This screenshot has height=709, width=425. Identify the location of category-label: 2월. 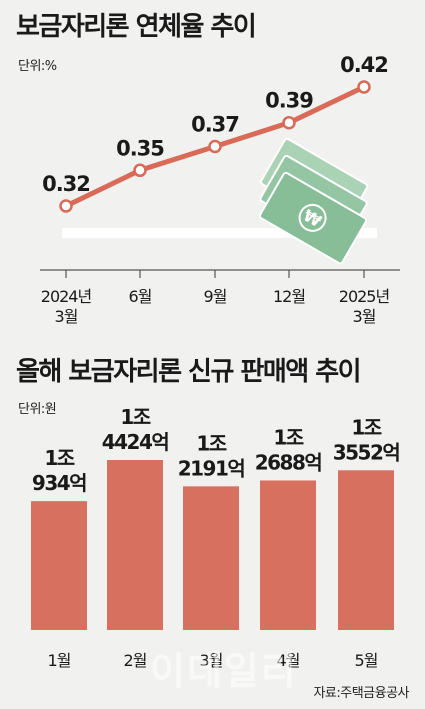
(135, 660).